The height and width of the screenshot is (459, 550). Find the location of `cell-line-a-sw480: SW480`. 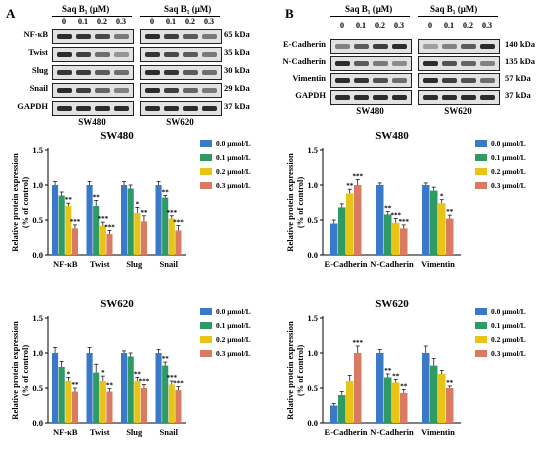

cell-line-a-sw480: SW480 is located at coordinates (92, 122).